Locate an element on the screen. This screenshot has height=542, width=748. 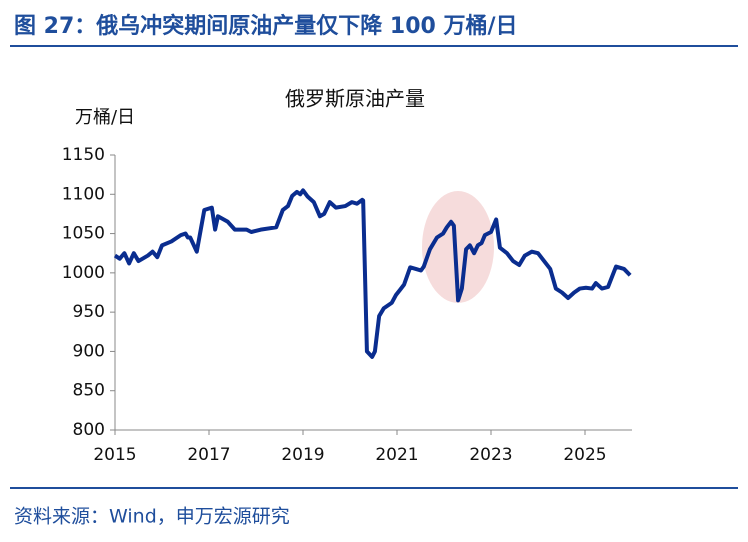
highlight-ellipse is located at coordinates (458, 247).